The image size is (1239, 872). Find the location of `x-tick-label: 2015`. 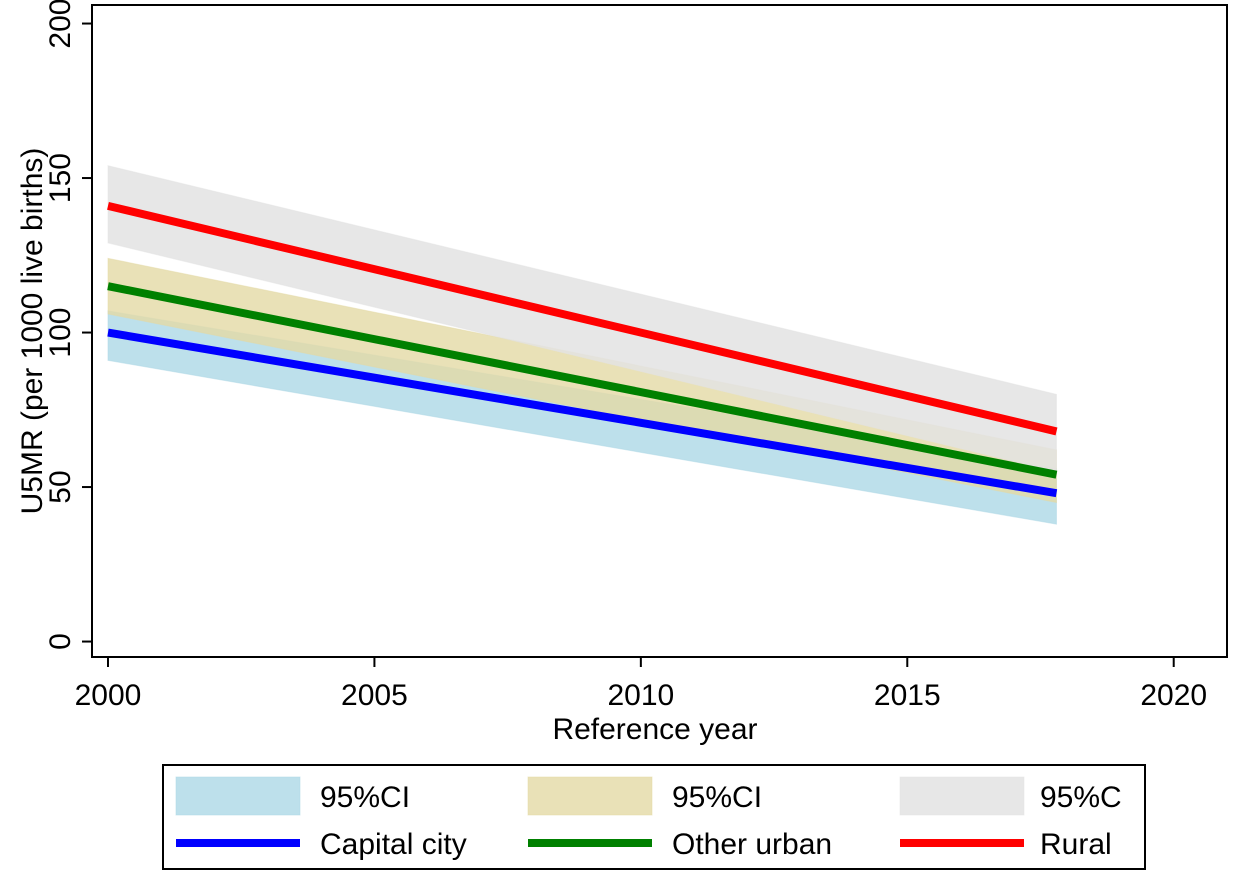

x-tick-label: 2015 is located at coordinates (907, 695).